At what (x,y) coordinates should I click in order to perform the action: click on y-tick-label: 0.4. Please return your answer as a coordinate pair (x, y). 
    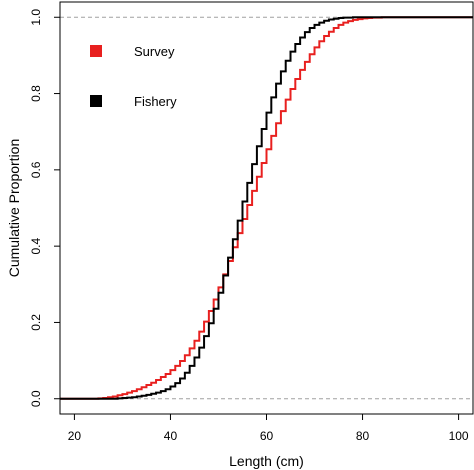
    Looking at the image, I should click on (36, 245).